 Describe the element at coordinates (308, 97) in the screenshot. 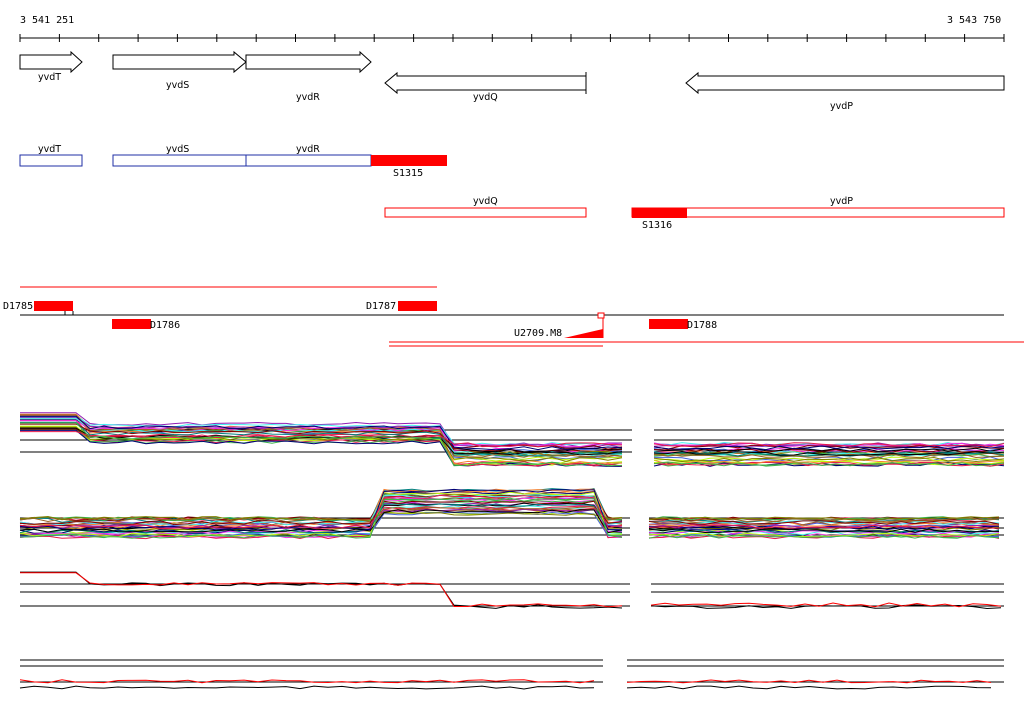

I see `gene-label-yvdR: yvdR` at that location.